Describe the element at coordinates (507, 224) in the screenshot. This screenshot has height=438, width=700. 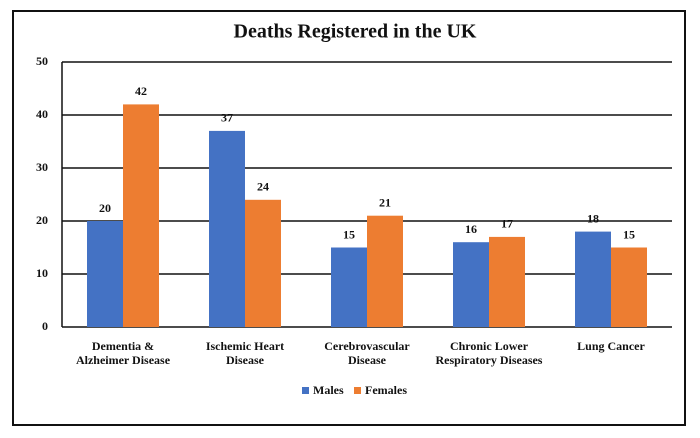
I see `data-label: 17` at that location.